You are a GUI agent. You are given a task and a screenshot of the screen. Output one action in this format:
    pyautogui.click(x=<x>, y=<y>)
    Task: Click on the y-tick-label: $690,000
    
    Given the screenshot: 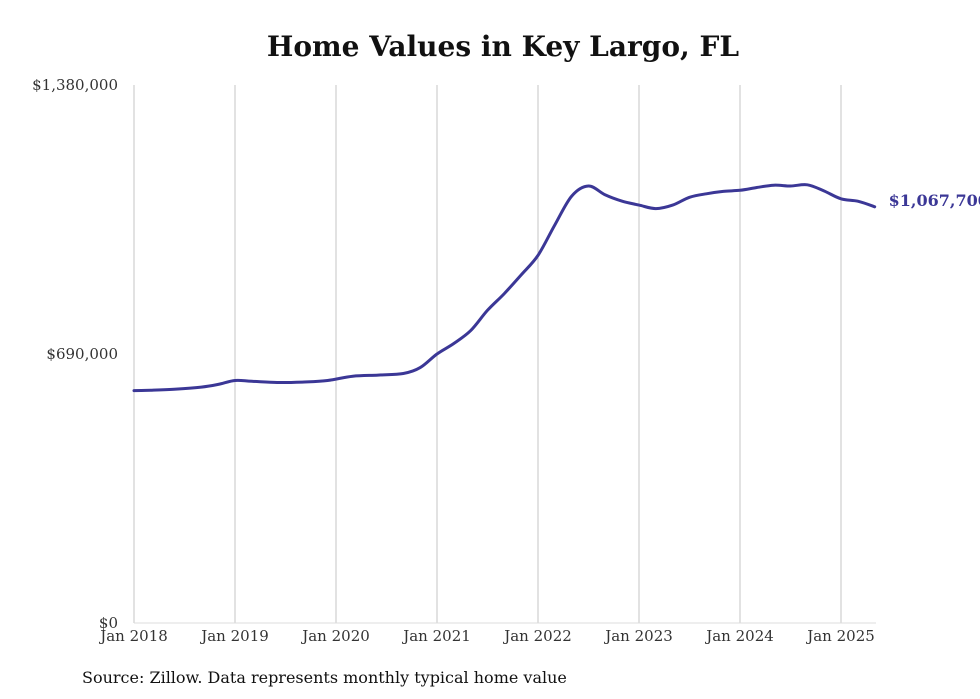 What is the action you would take?
    pyautogui.click(x=82, y=354)
    